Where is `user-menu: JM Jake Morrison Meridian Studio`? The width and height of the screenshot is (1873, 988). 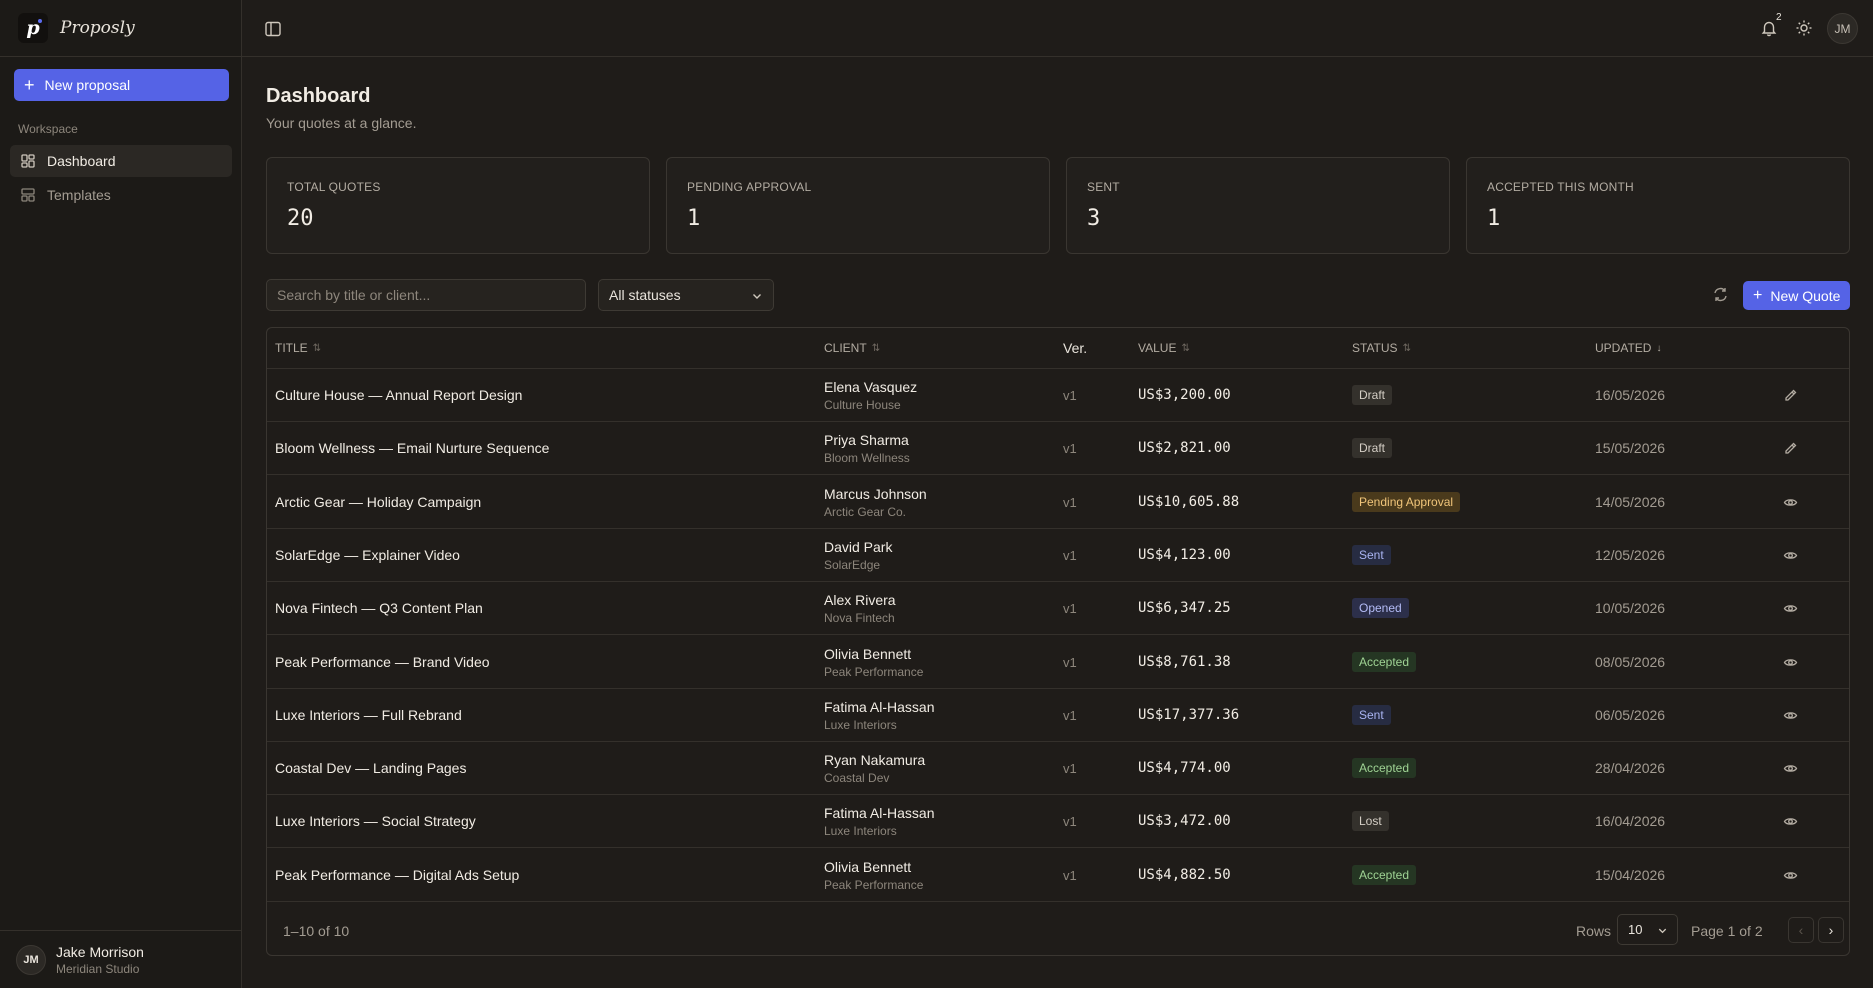
user-menu: JM Jake Morrison Meridian Studio is located at coordinates (120, 959).